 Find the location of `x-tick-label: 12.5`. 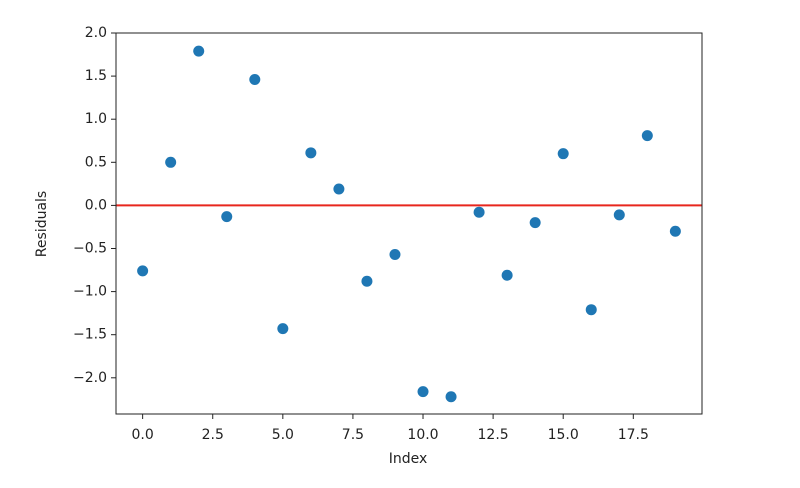

x-tick-label: 12.5 is located at coordinates (493, 435).